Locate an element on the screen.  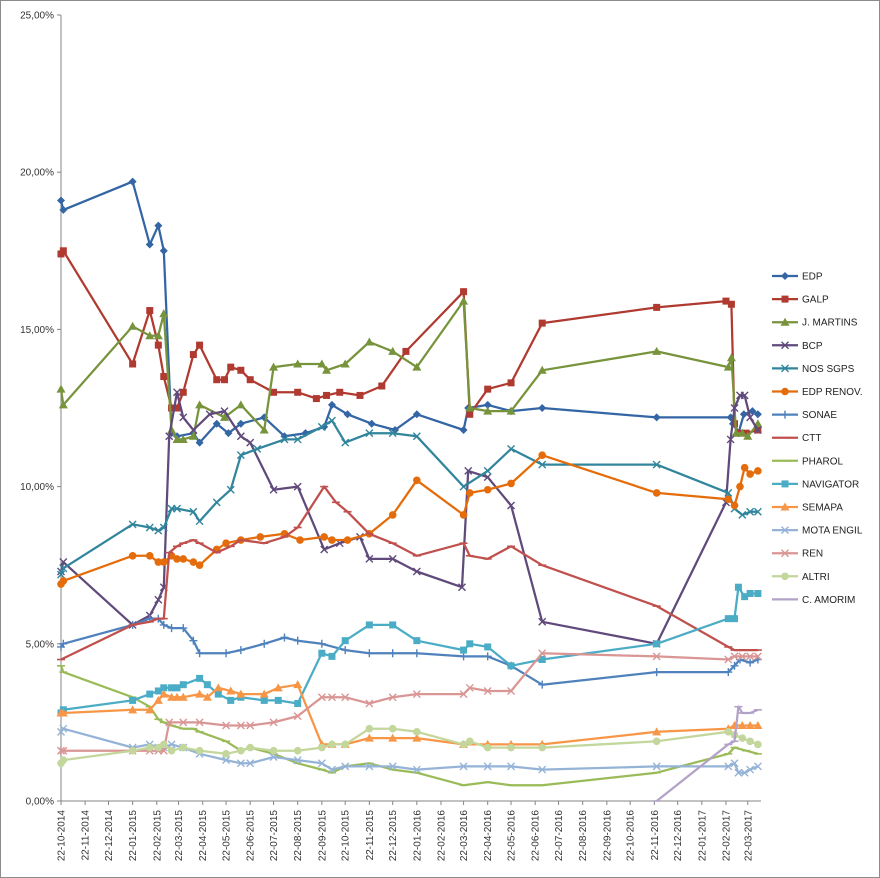
x-tick-label: 22-02-2017 is located at coordinates (726, 836).